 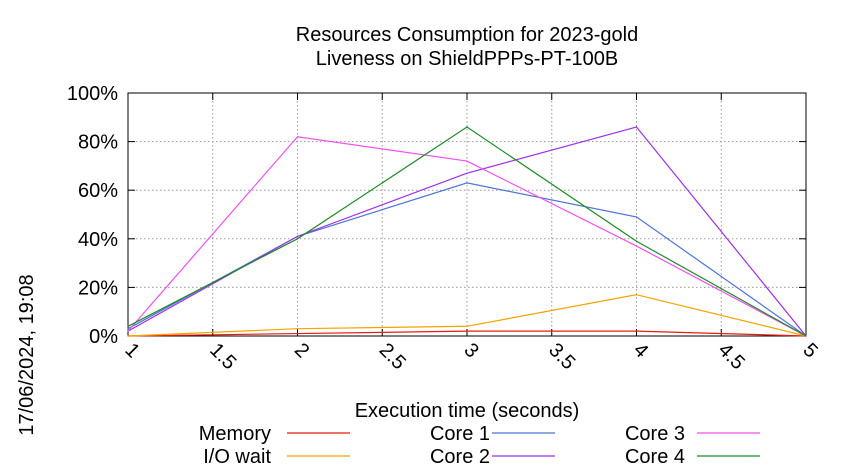 I want to click on x-tick-label-1: 1.5, so click(x=222, y=356).